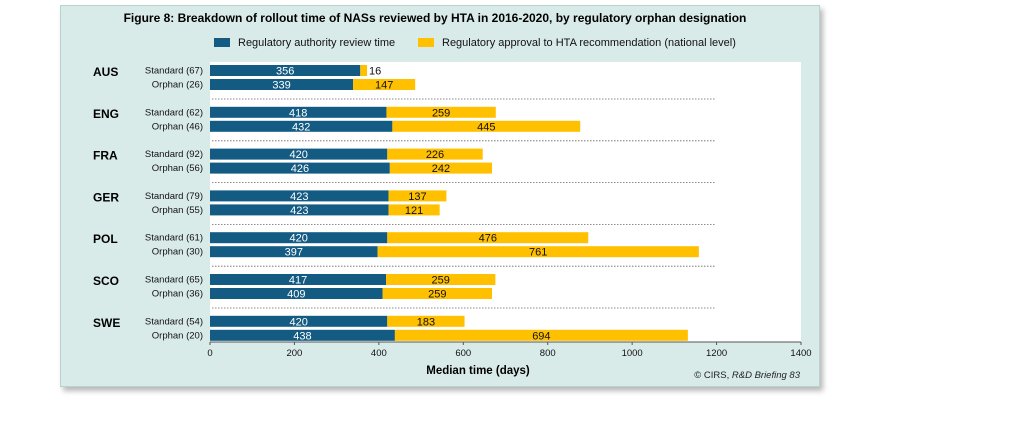 This screenshot has height=434, width=1024. I want to click on label-review-swe-standard: 420, so click(298, 322).